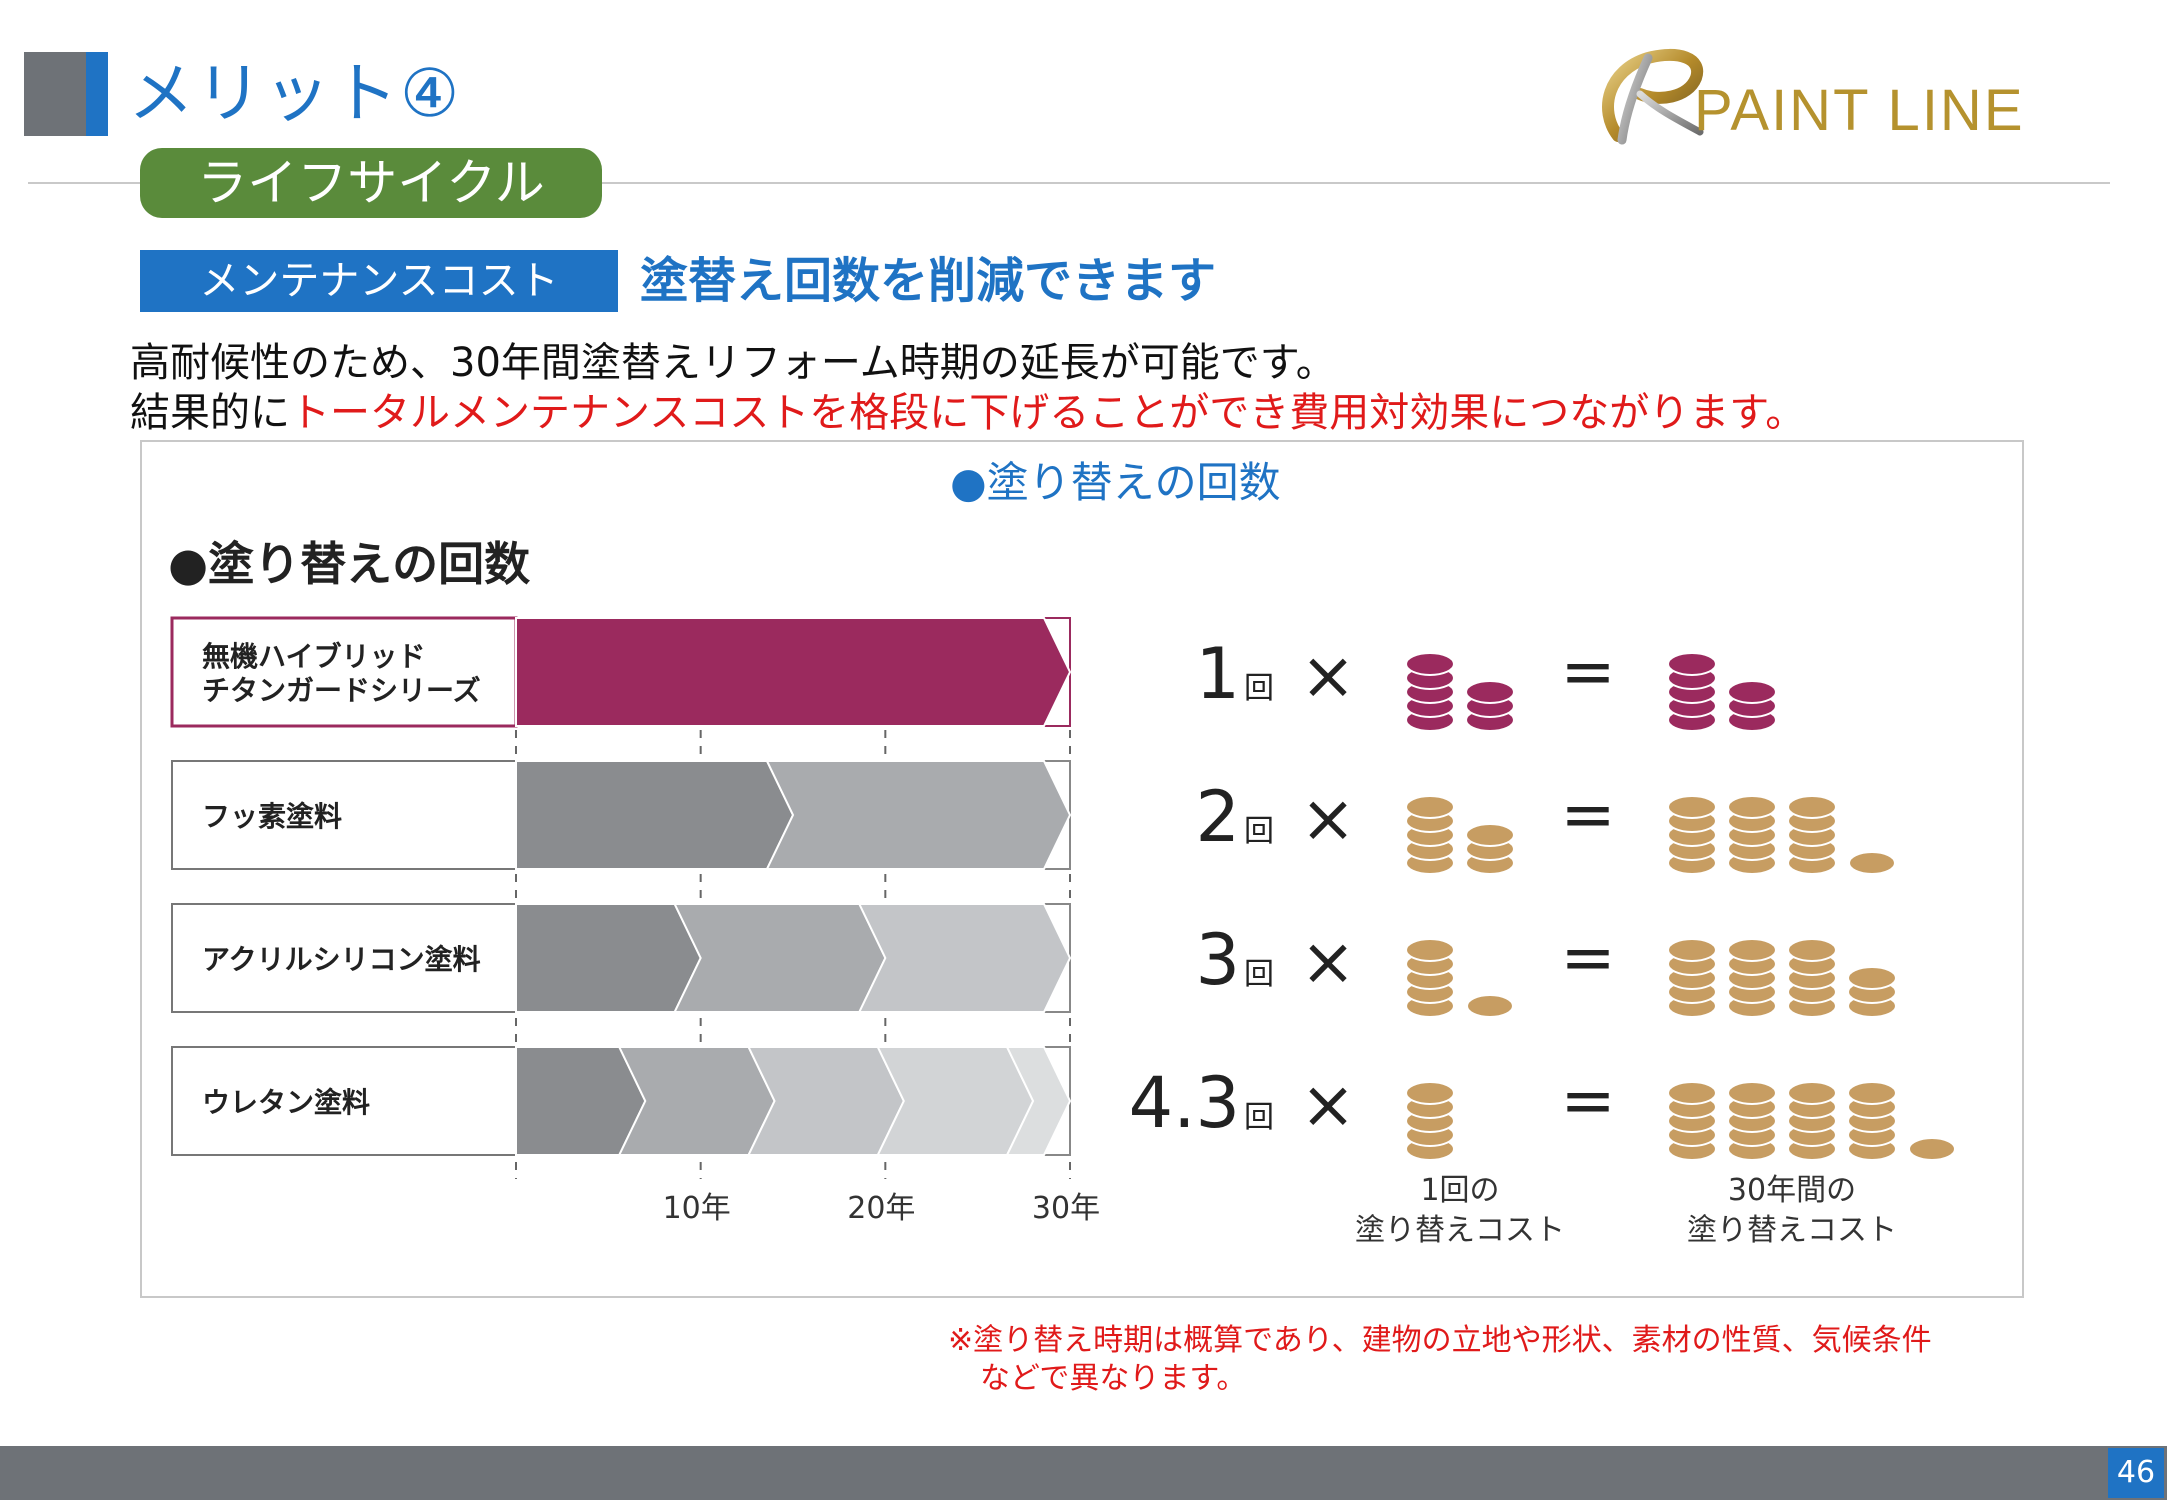 The width and height of the screenshot is (2167, 1500). What do you see at coordinates (1653, 96) in the screenshot?
I see `paint-line-logo-icon` at bounding box center [1653, 96].